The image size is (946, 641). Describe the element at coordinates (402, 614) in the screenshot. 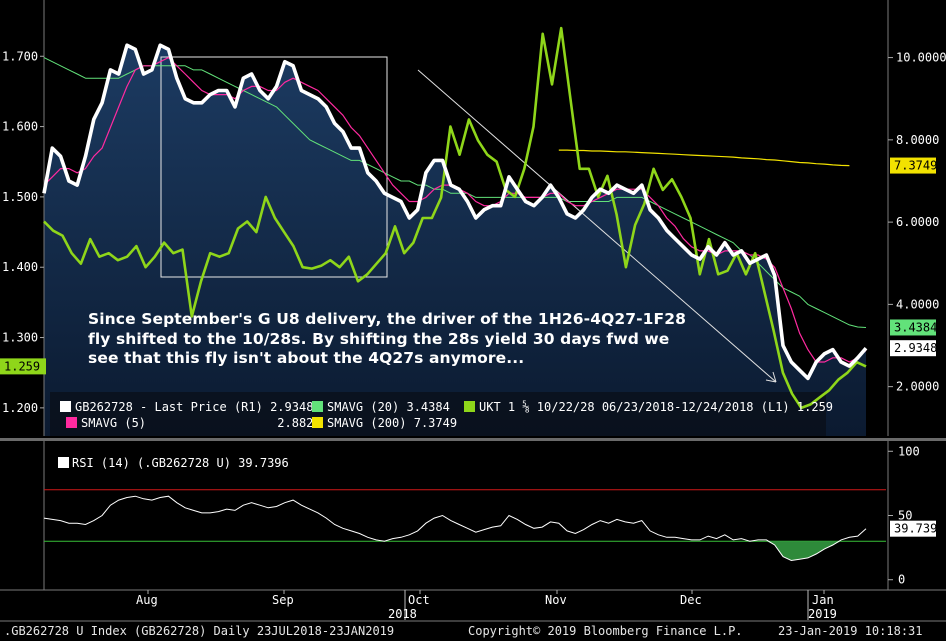

I see `x-axis-year-label: 2018` at that location.